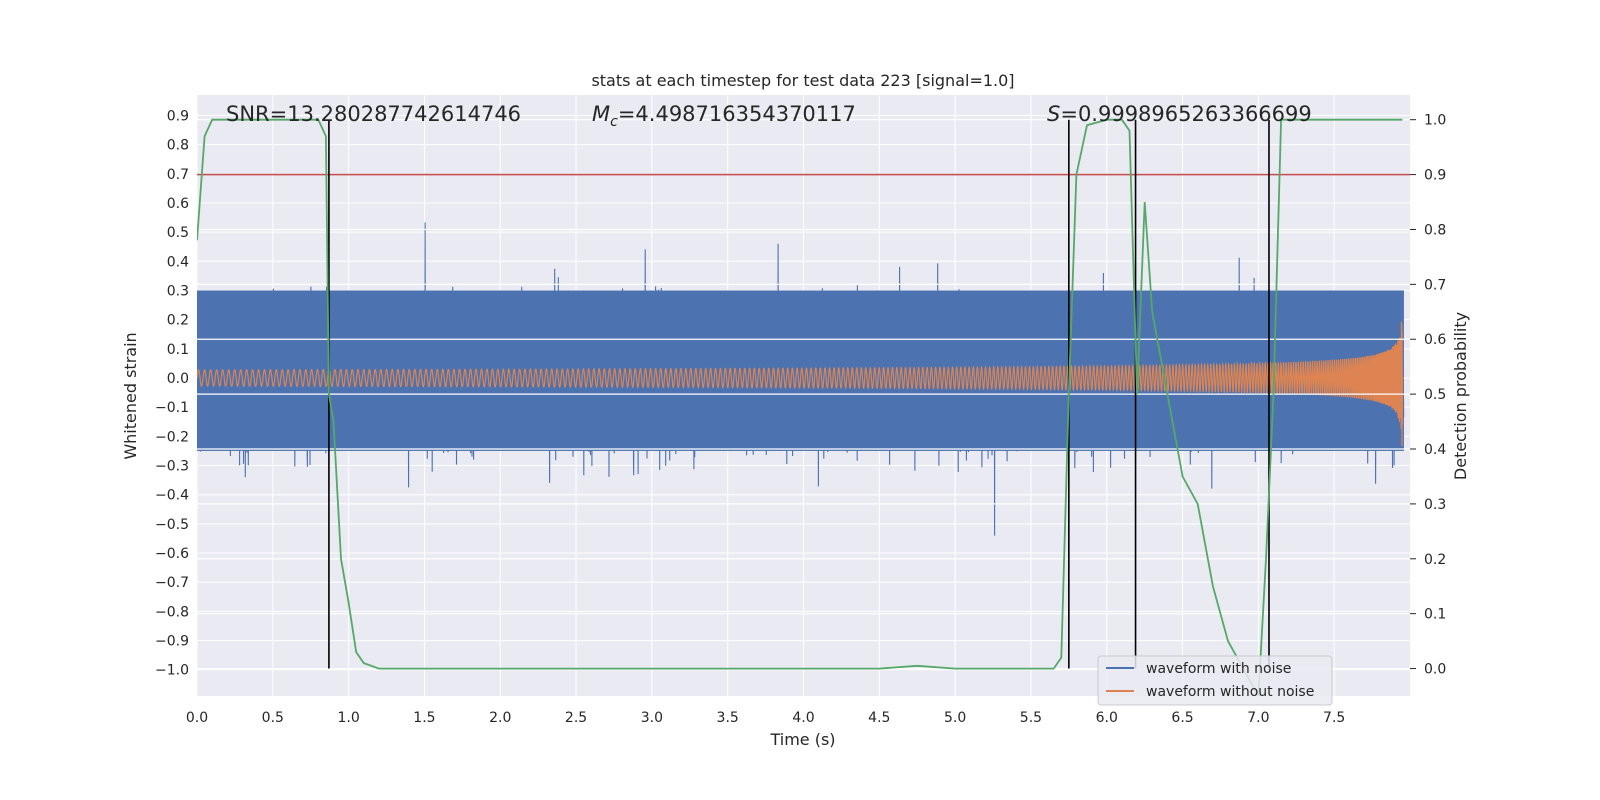 This screenshot has width=1600, height=800. I want to click on x-tick-label: 5.0, so click(955, 718).